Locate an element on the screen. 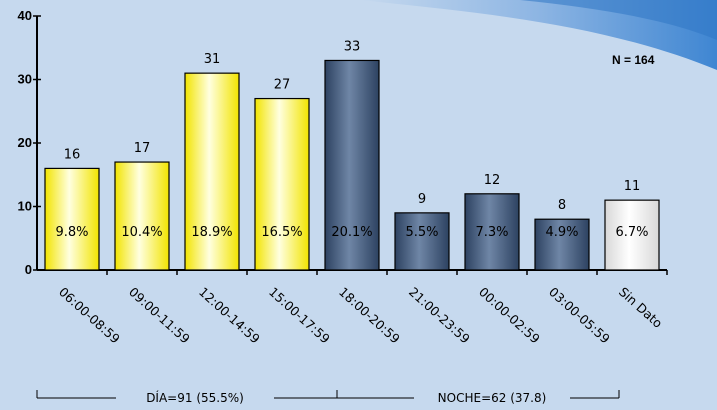  x-tick-label: 03:00-05:59 is located at coordinates (579, 315).